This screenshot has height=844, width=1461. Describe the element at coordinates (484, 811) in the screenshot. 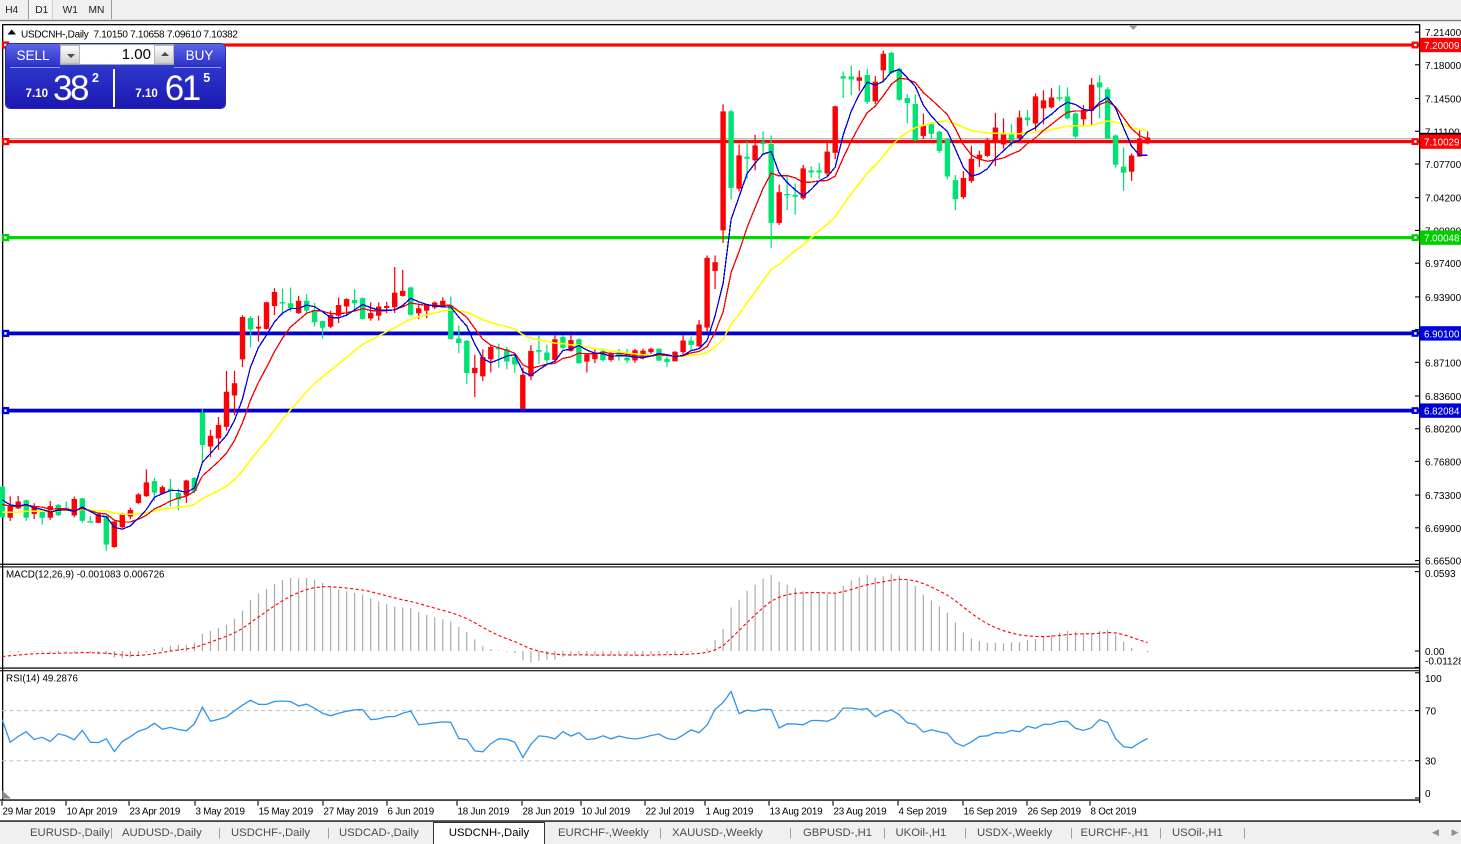

I see `svg-text: 18 Jun 2019` at that location.